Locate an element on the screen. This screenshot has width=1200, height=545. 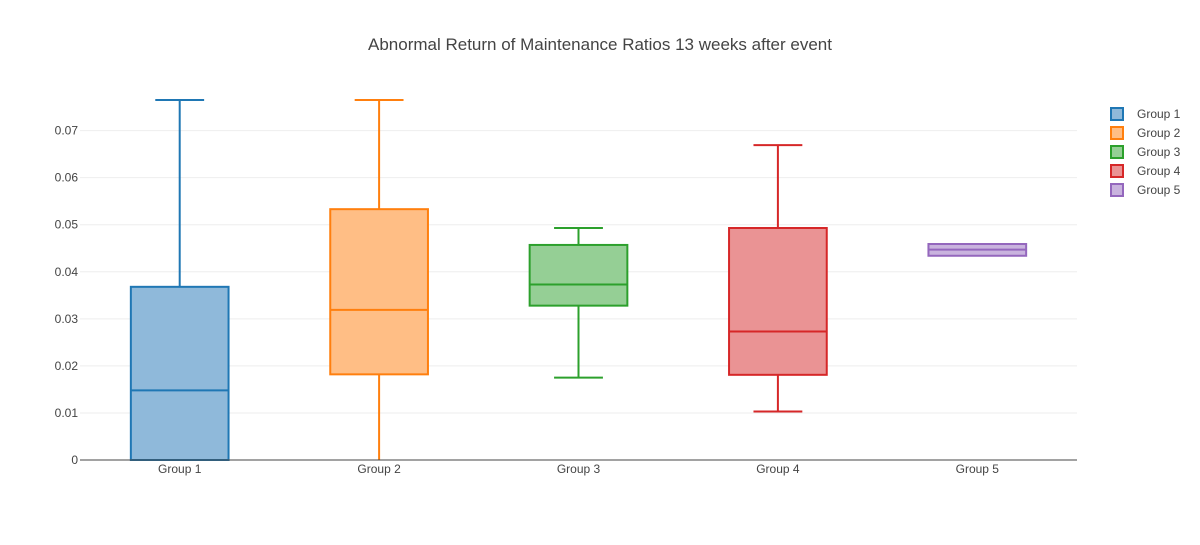
y-tick-label: 0 is located at coordinates (74, 460).